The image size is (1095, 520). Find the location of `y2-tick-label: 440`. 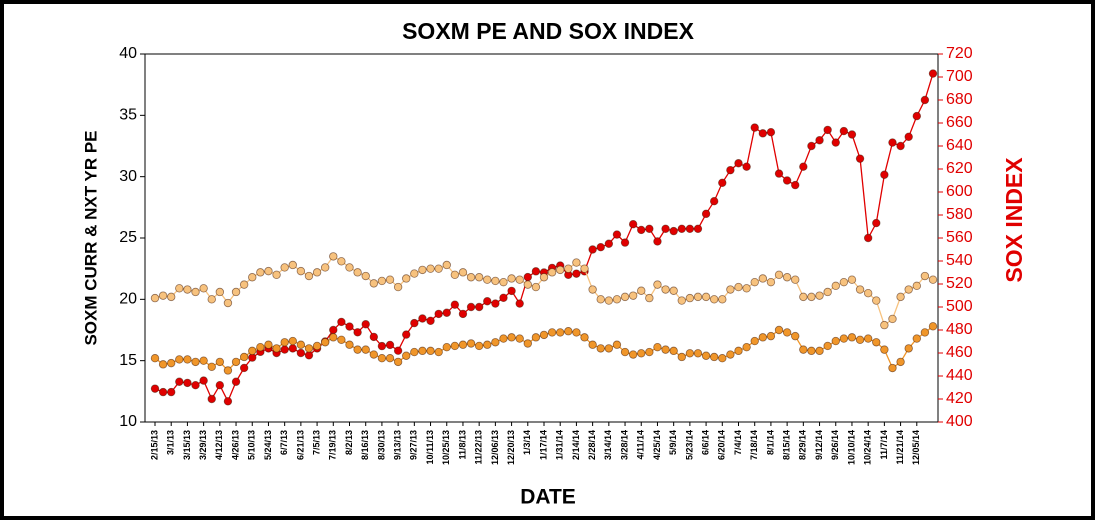

y2-tick-label: 440 is located at coordinates (959, 375).